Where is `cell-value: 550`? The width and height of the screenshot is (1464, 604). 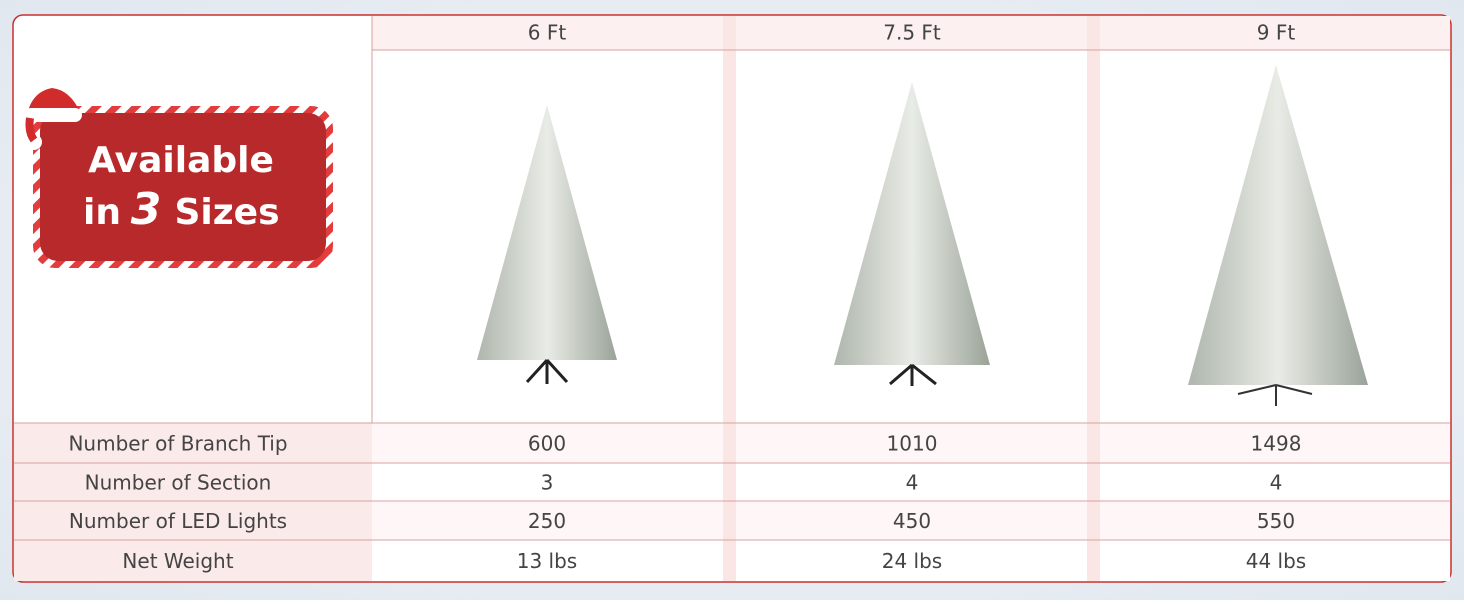
cell-value: 550 is located at coordinates (1276, 521).